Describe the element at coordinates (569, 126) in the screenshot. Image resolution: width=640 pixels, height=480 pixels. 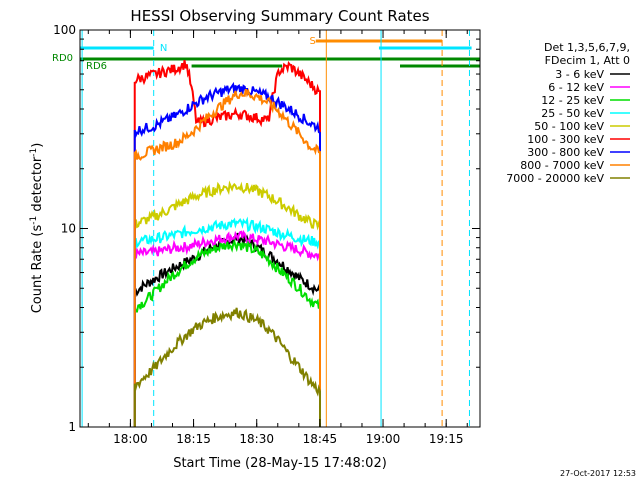
I see `legend-label: 50 - 100 keV` at that location.